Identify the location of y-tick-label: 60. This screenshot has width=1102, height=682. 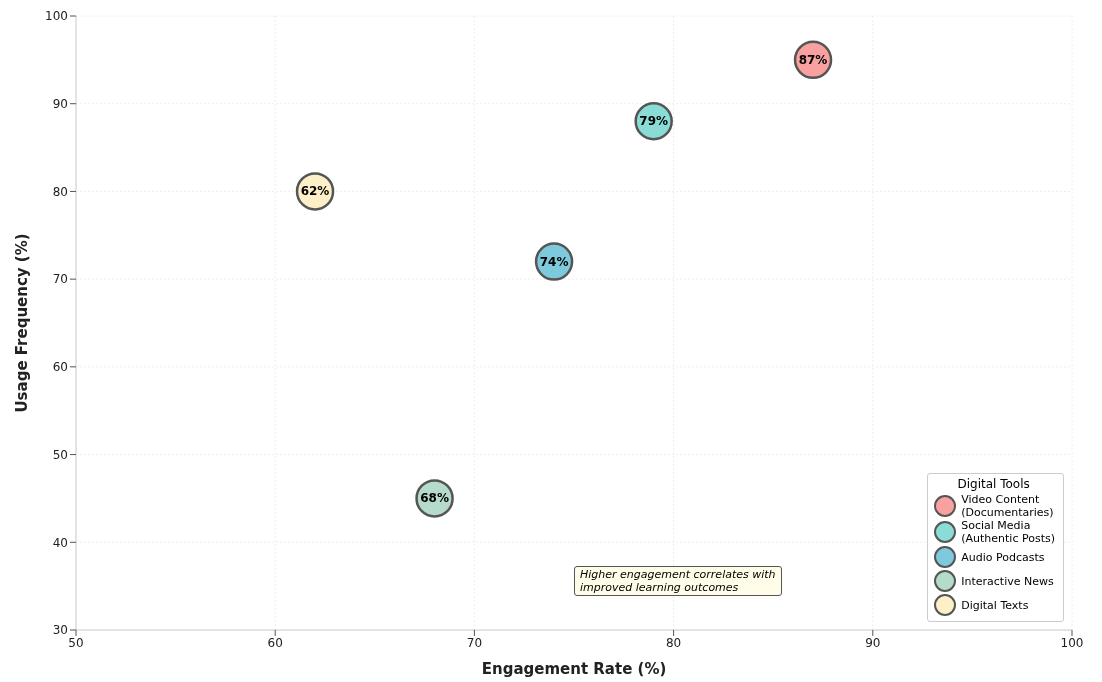
(60, 367).